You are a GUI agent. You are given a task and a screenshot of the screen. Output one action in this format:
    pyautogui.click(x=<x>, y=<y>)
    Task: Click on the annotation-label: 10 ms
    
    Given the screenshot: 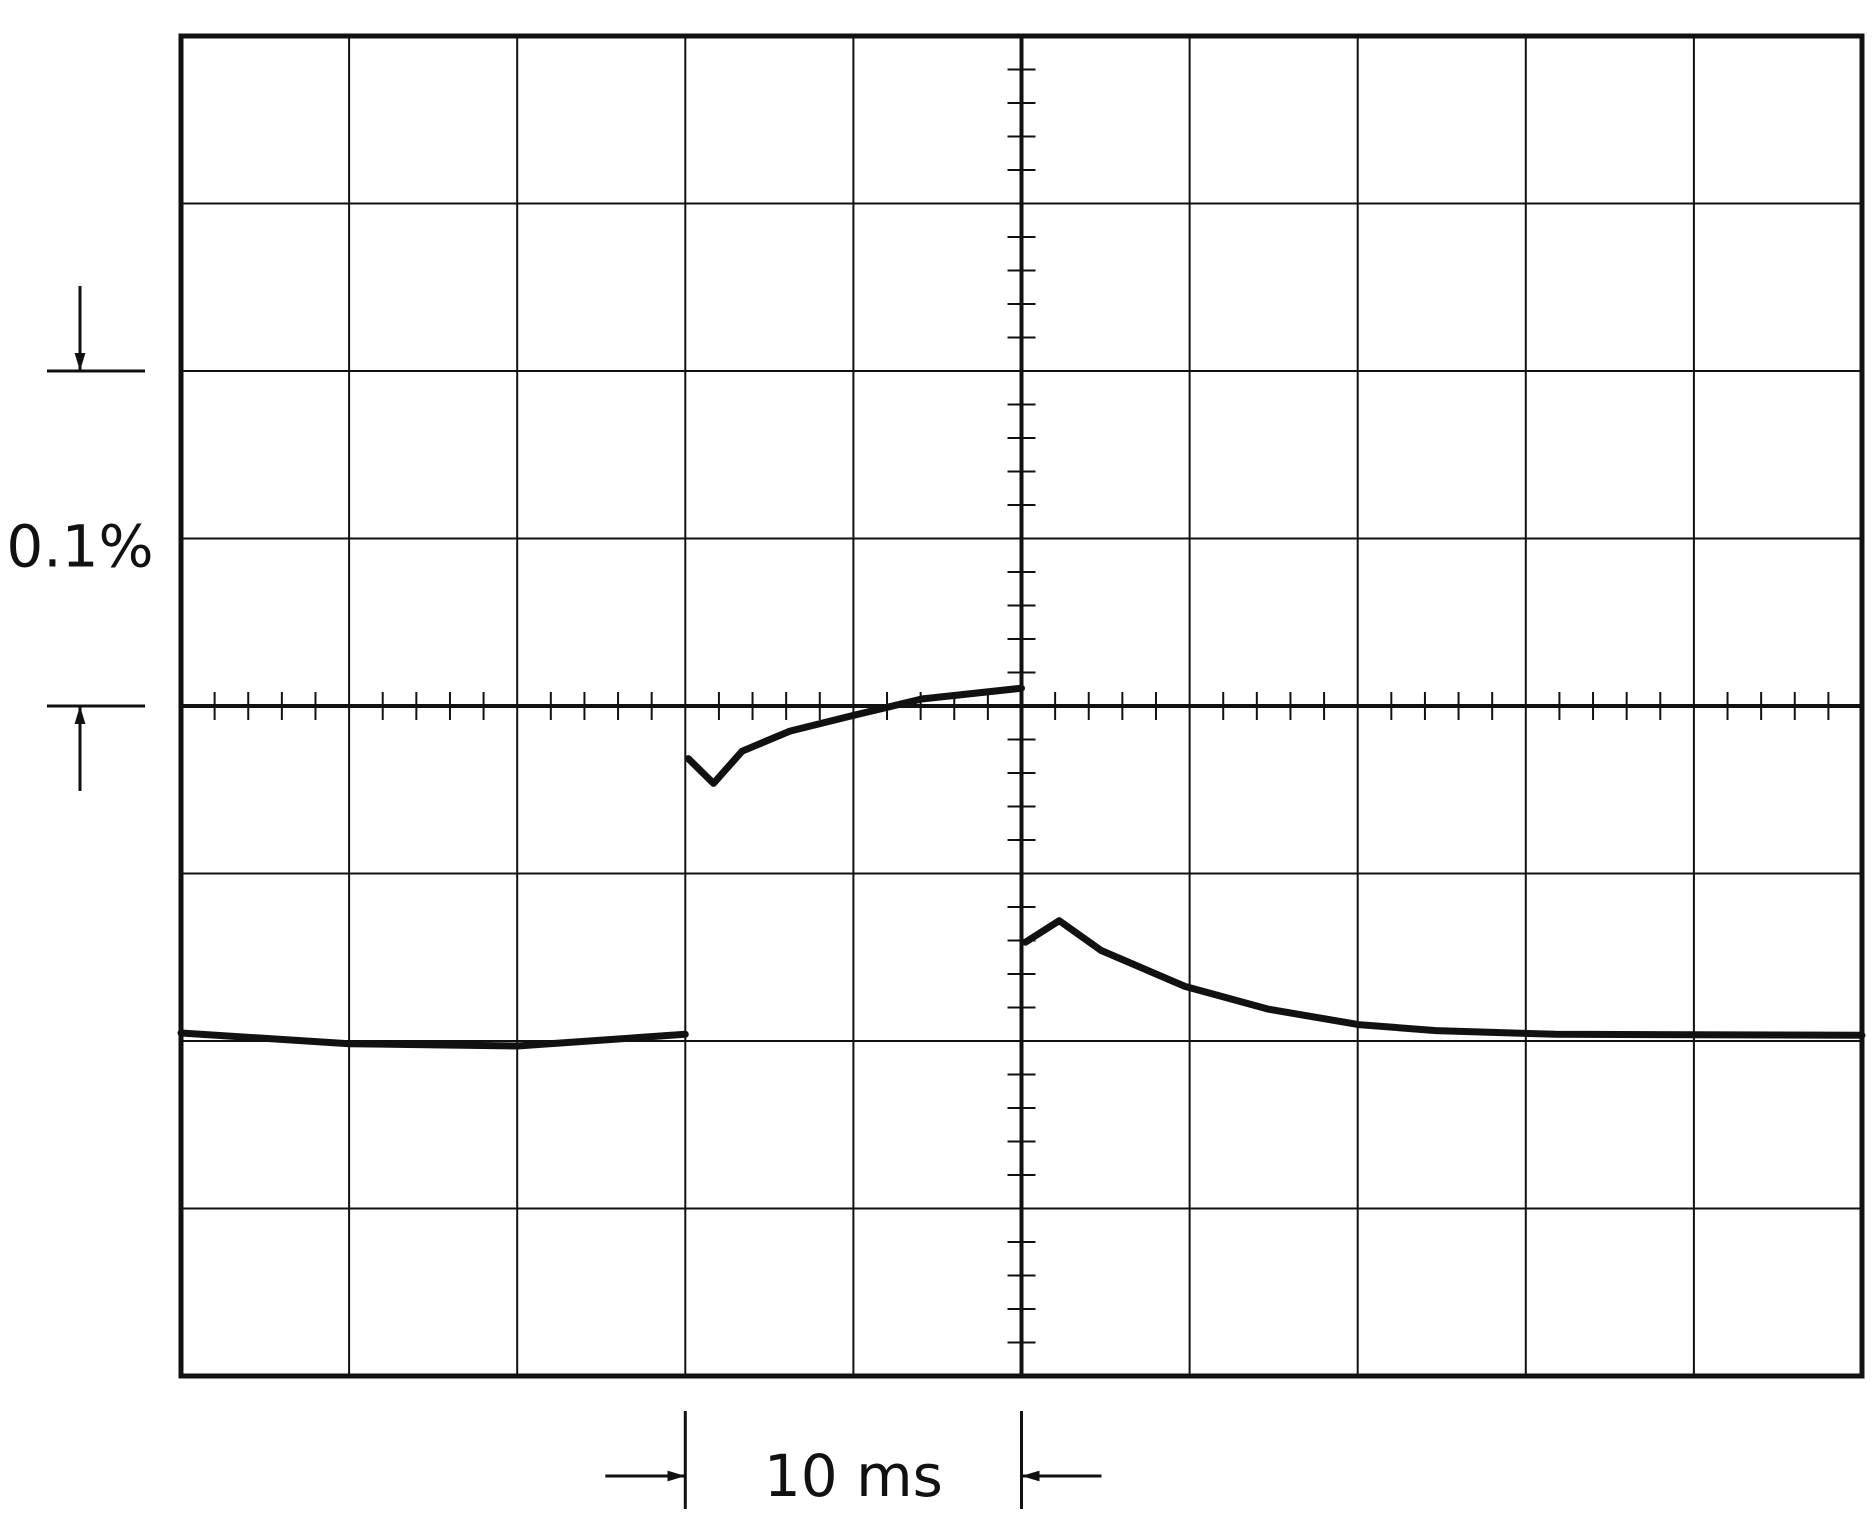 What is the action you would take?
    pyautogui.click(x=853, y=1476)
    